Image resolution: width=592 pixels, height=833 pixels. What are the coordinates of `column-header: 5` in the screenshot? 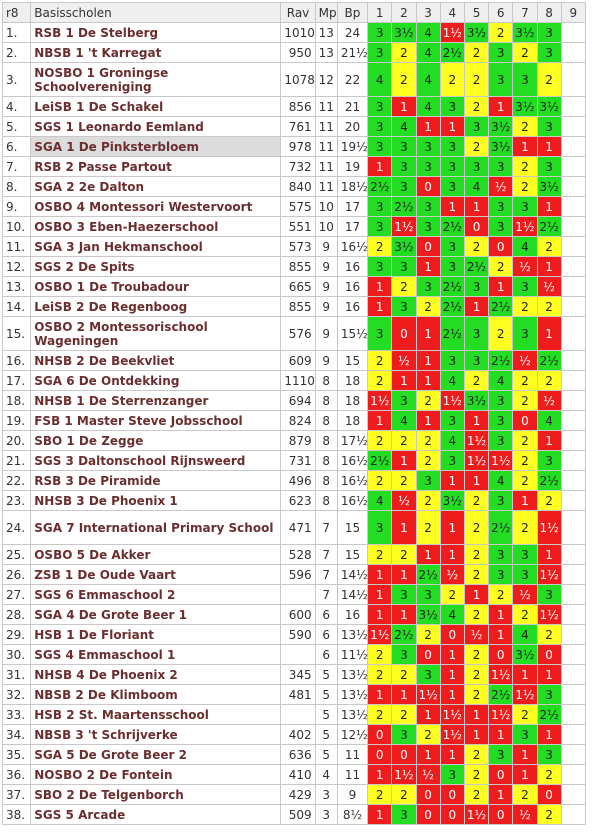 It's located at (476, 12).